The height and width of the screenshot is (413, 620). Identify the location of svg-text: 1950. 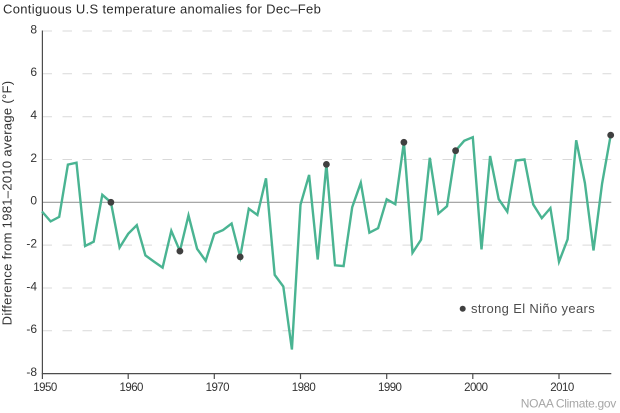
(45, 388).